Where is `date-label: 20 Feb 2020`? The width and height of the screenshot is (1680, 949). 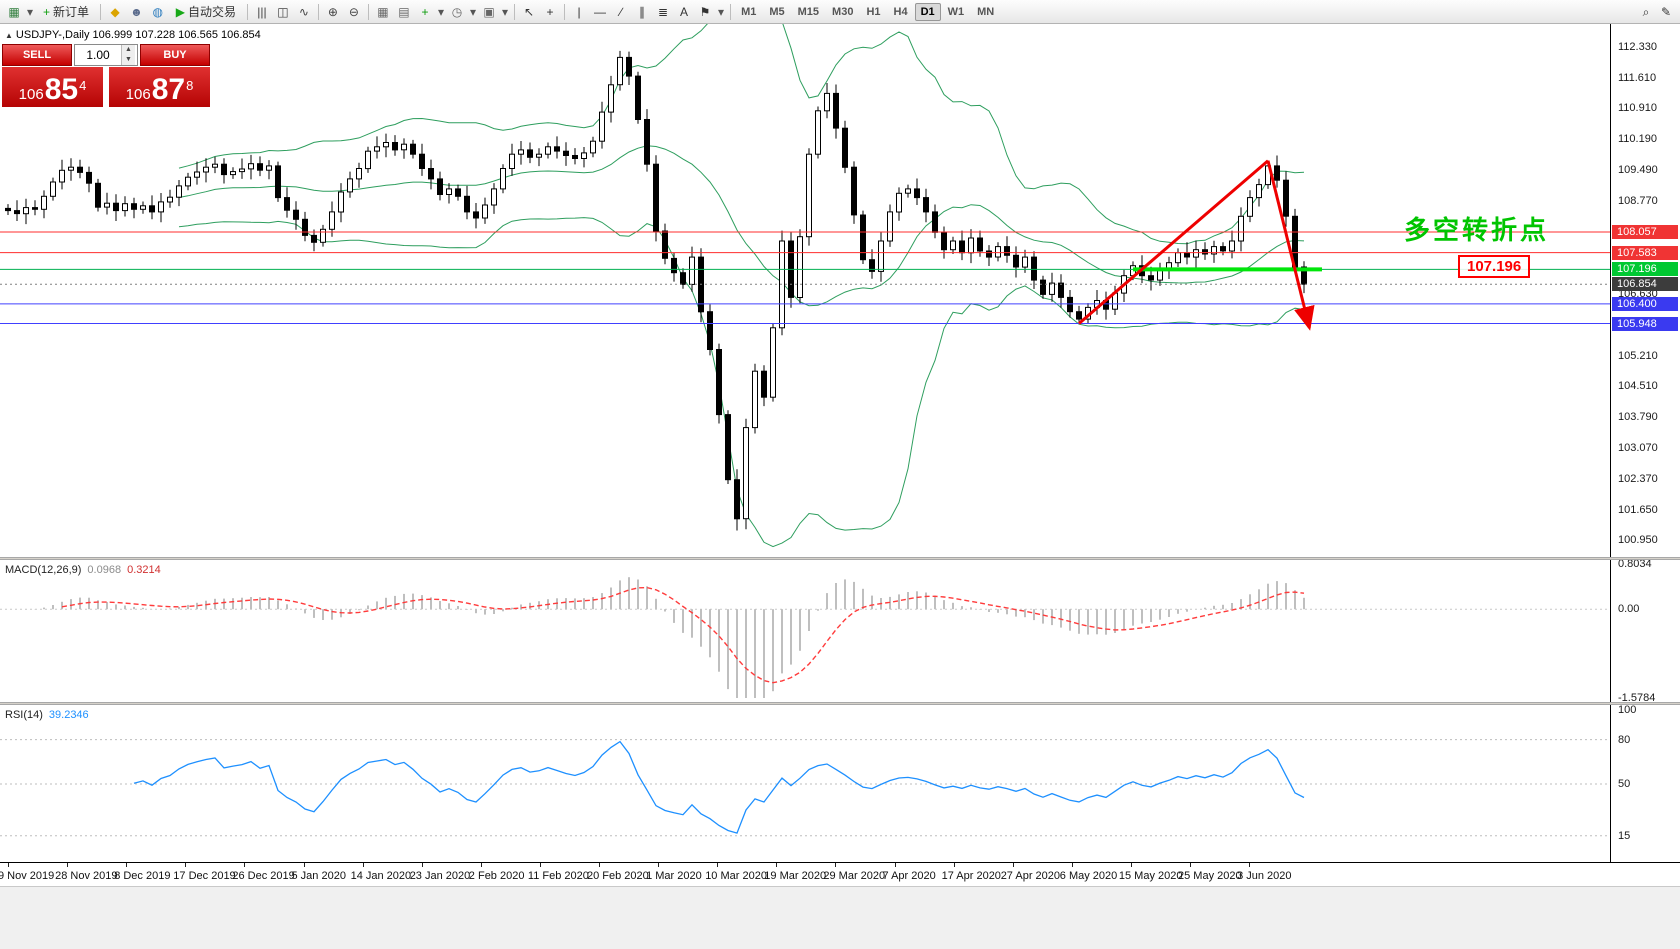 date-label: 20 Feb 2020 is located at coordinates (618, 876).